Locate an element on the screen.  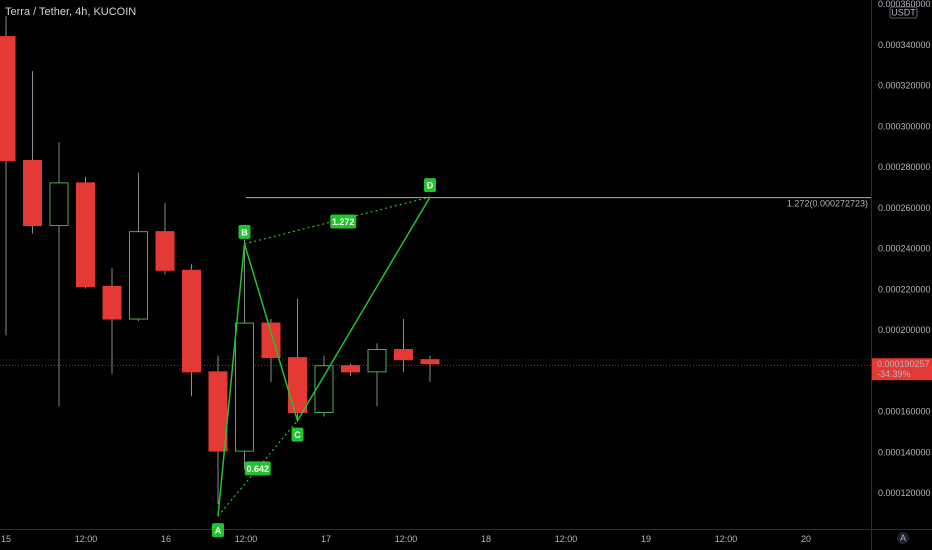
auto-scale-button is located at coordinates (903, 538).